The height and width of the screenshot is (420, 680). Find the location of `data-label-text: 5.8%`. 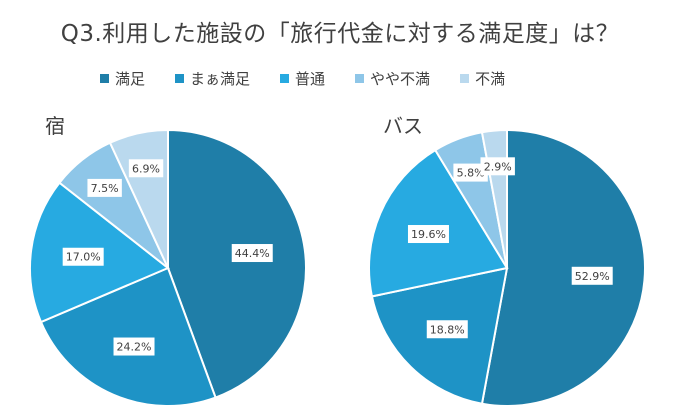

data-label-text: 5.8% is located at coordinates (471, 173).